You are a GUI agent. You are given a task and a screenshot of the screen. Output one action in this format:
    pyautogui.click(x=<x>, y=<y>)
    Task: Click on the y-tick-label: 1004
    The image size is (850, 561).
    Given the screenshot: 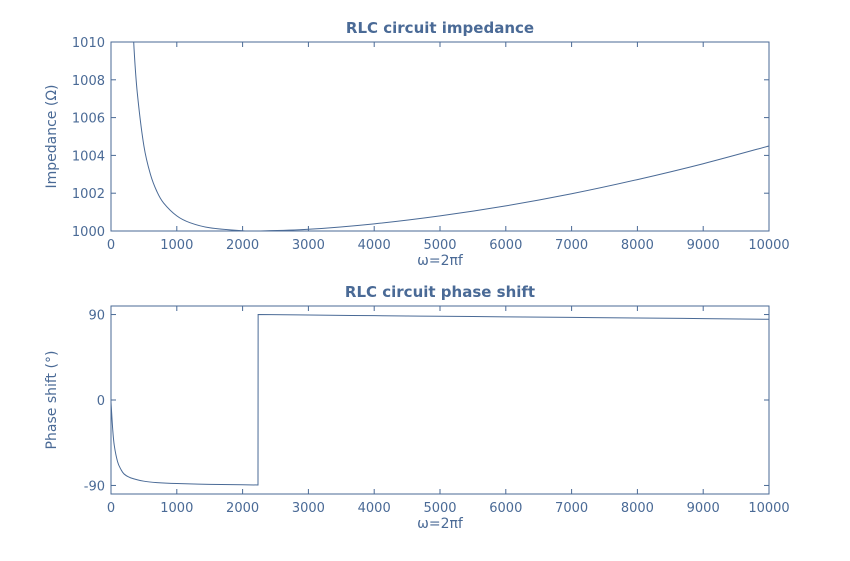 What is the action you would take?
    pyautogui.click(x=88, y=156)
    